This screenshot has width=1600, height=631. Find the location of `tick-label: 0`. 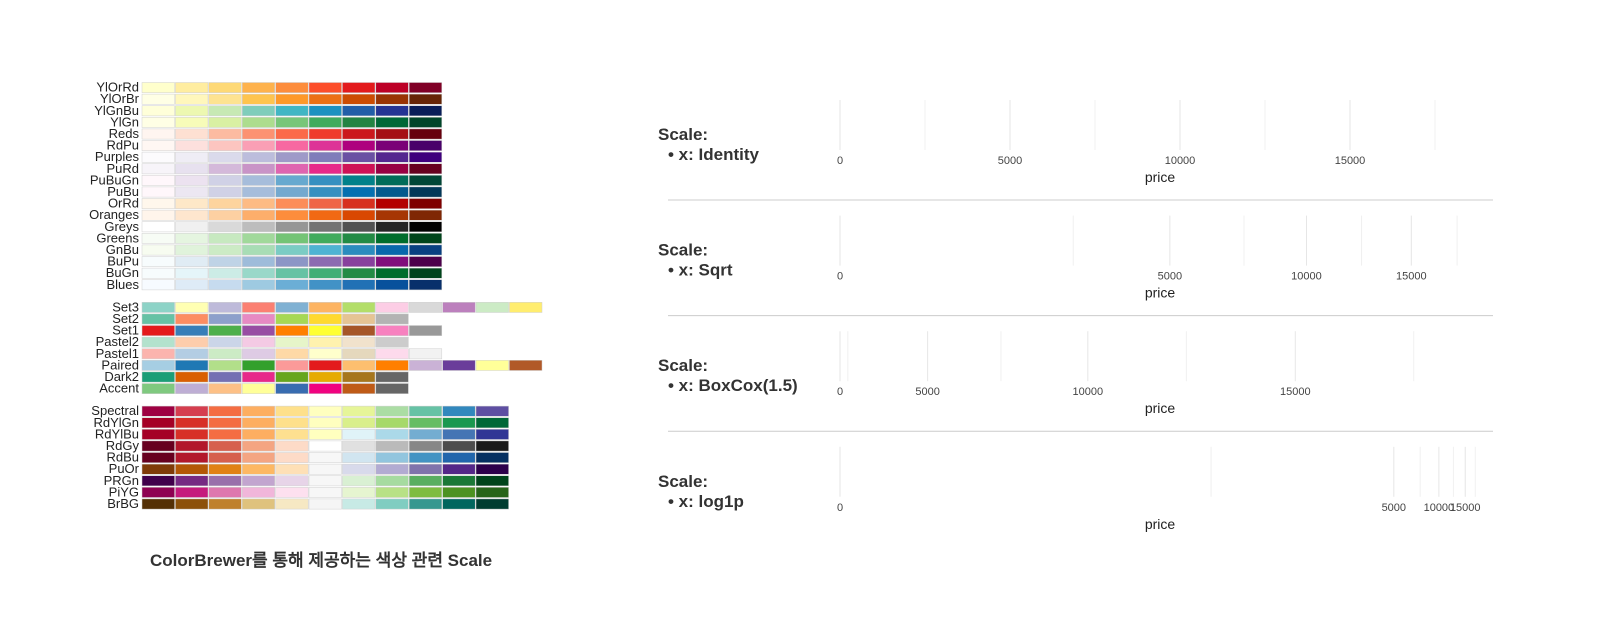

tick-label: 0 is located at coordinates (840, 277).